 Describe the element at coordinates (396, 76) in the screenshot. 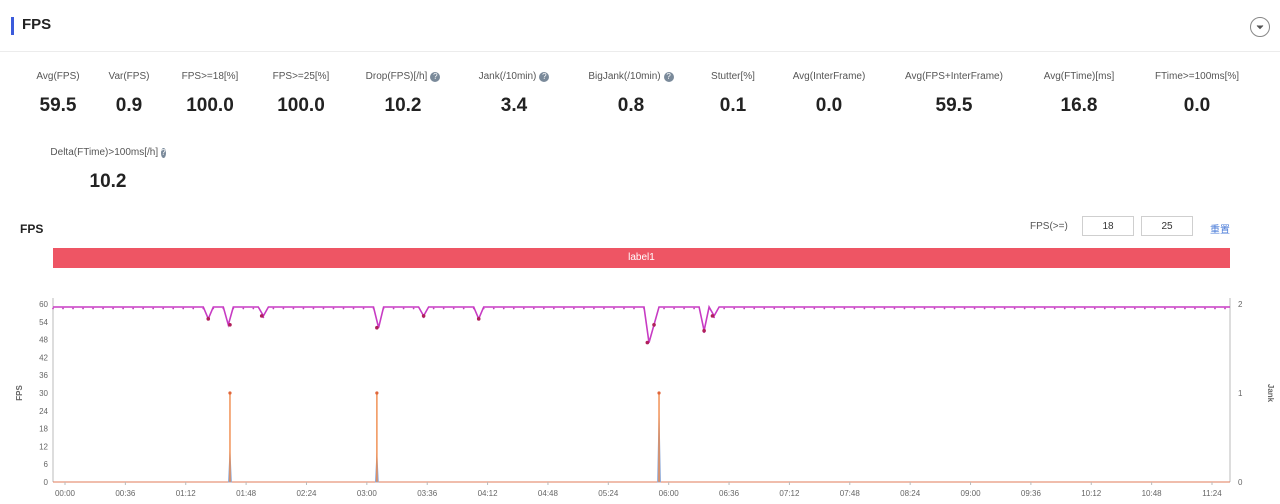

I see `metric-label-text: Drop(FPS)[/h]` at that location.